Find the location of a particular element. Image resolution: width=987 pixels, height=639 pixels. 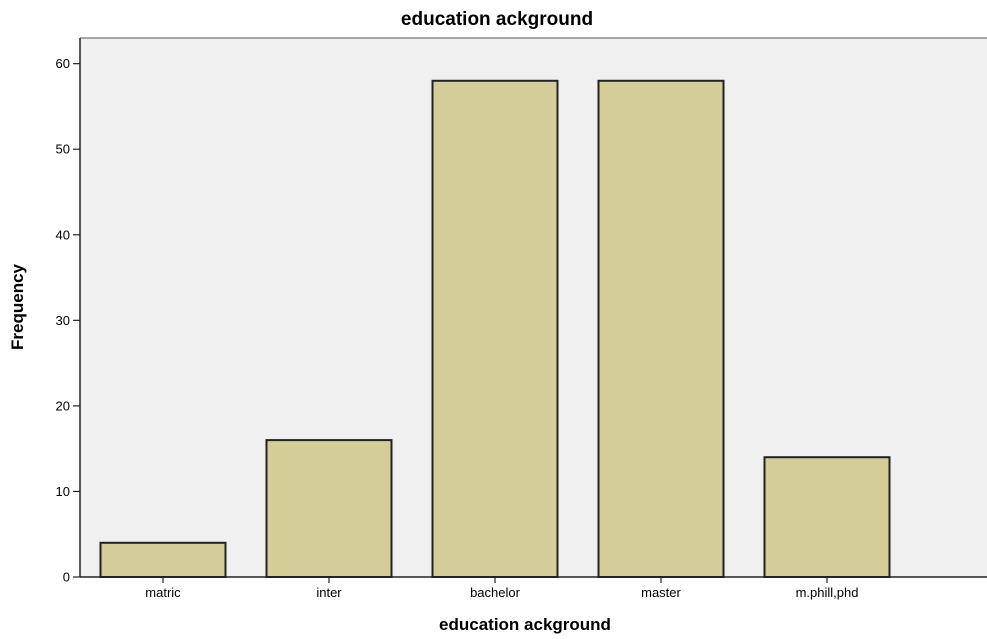

bar-bachelor is located at coordinates (495, 329).